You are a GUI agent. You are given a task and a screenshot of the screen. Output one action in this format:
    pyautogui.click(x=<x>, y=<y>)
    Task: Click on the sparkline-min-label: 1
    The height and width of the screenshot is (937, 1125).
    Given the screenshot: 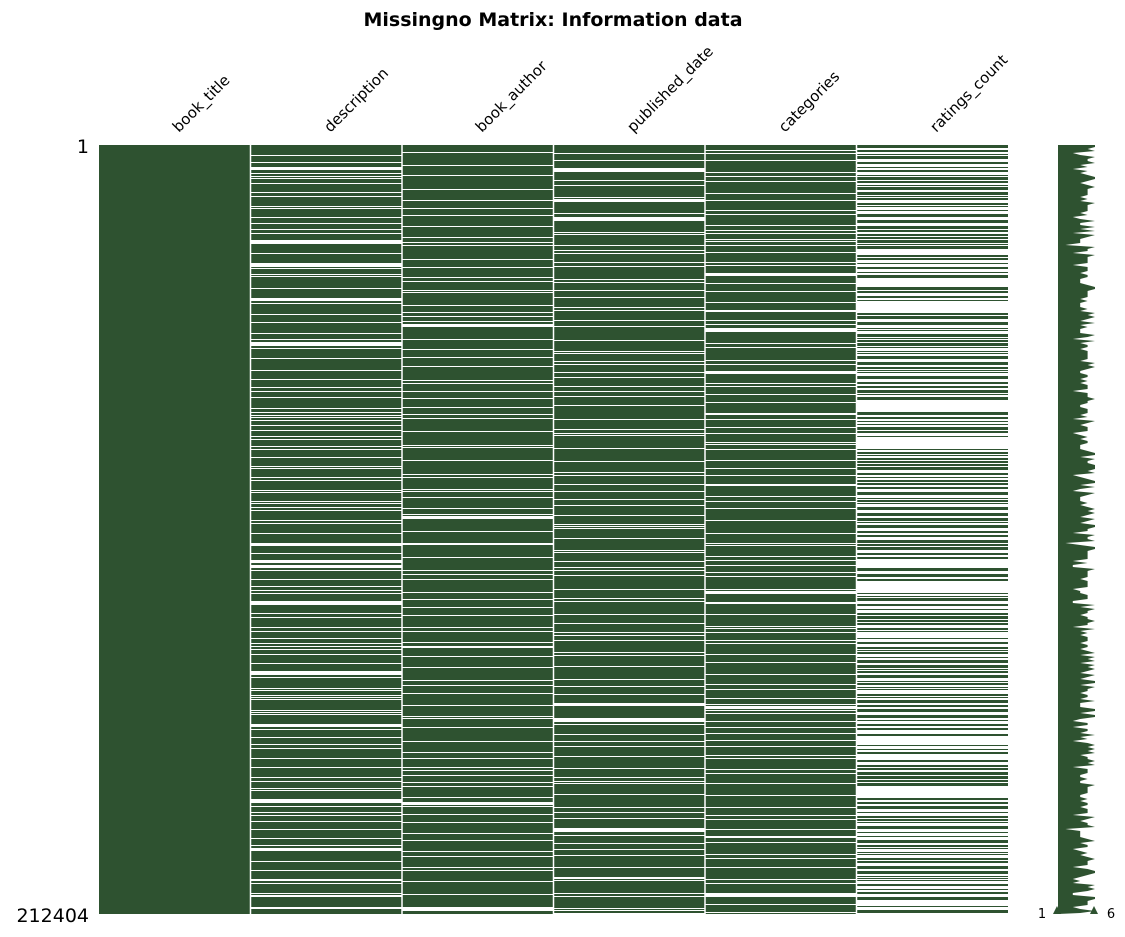 What is the action you would take?
    pyautogui.click(x=1042, y=914)
    